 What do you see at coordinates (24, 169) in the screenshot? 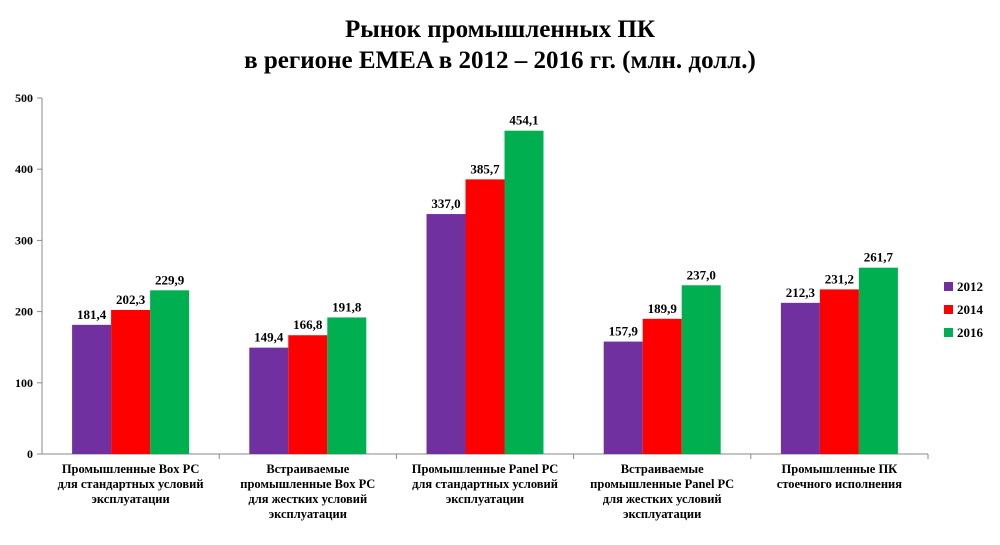
I see `y-tick-label: 400` at bounding box center [24, 169].